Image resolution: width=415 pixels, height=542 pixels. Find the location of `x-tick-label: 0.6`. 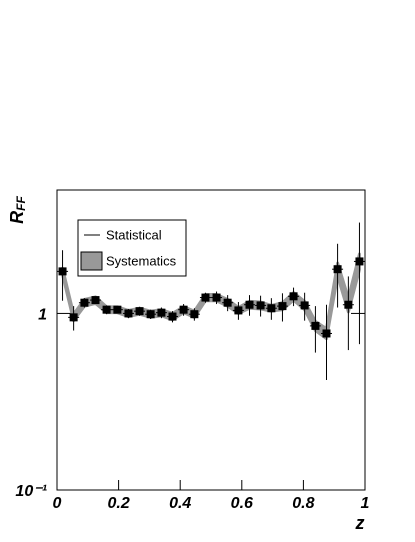

x-tick-label: 0.6 is located at coordinates (242, 503).